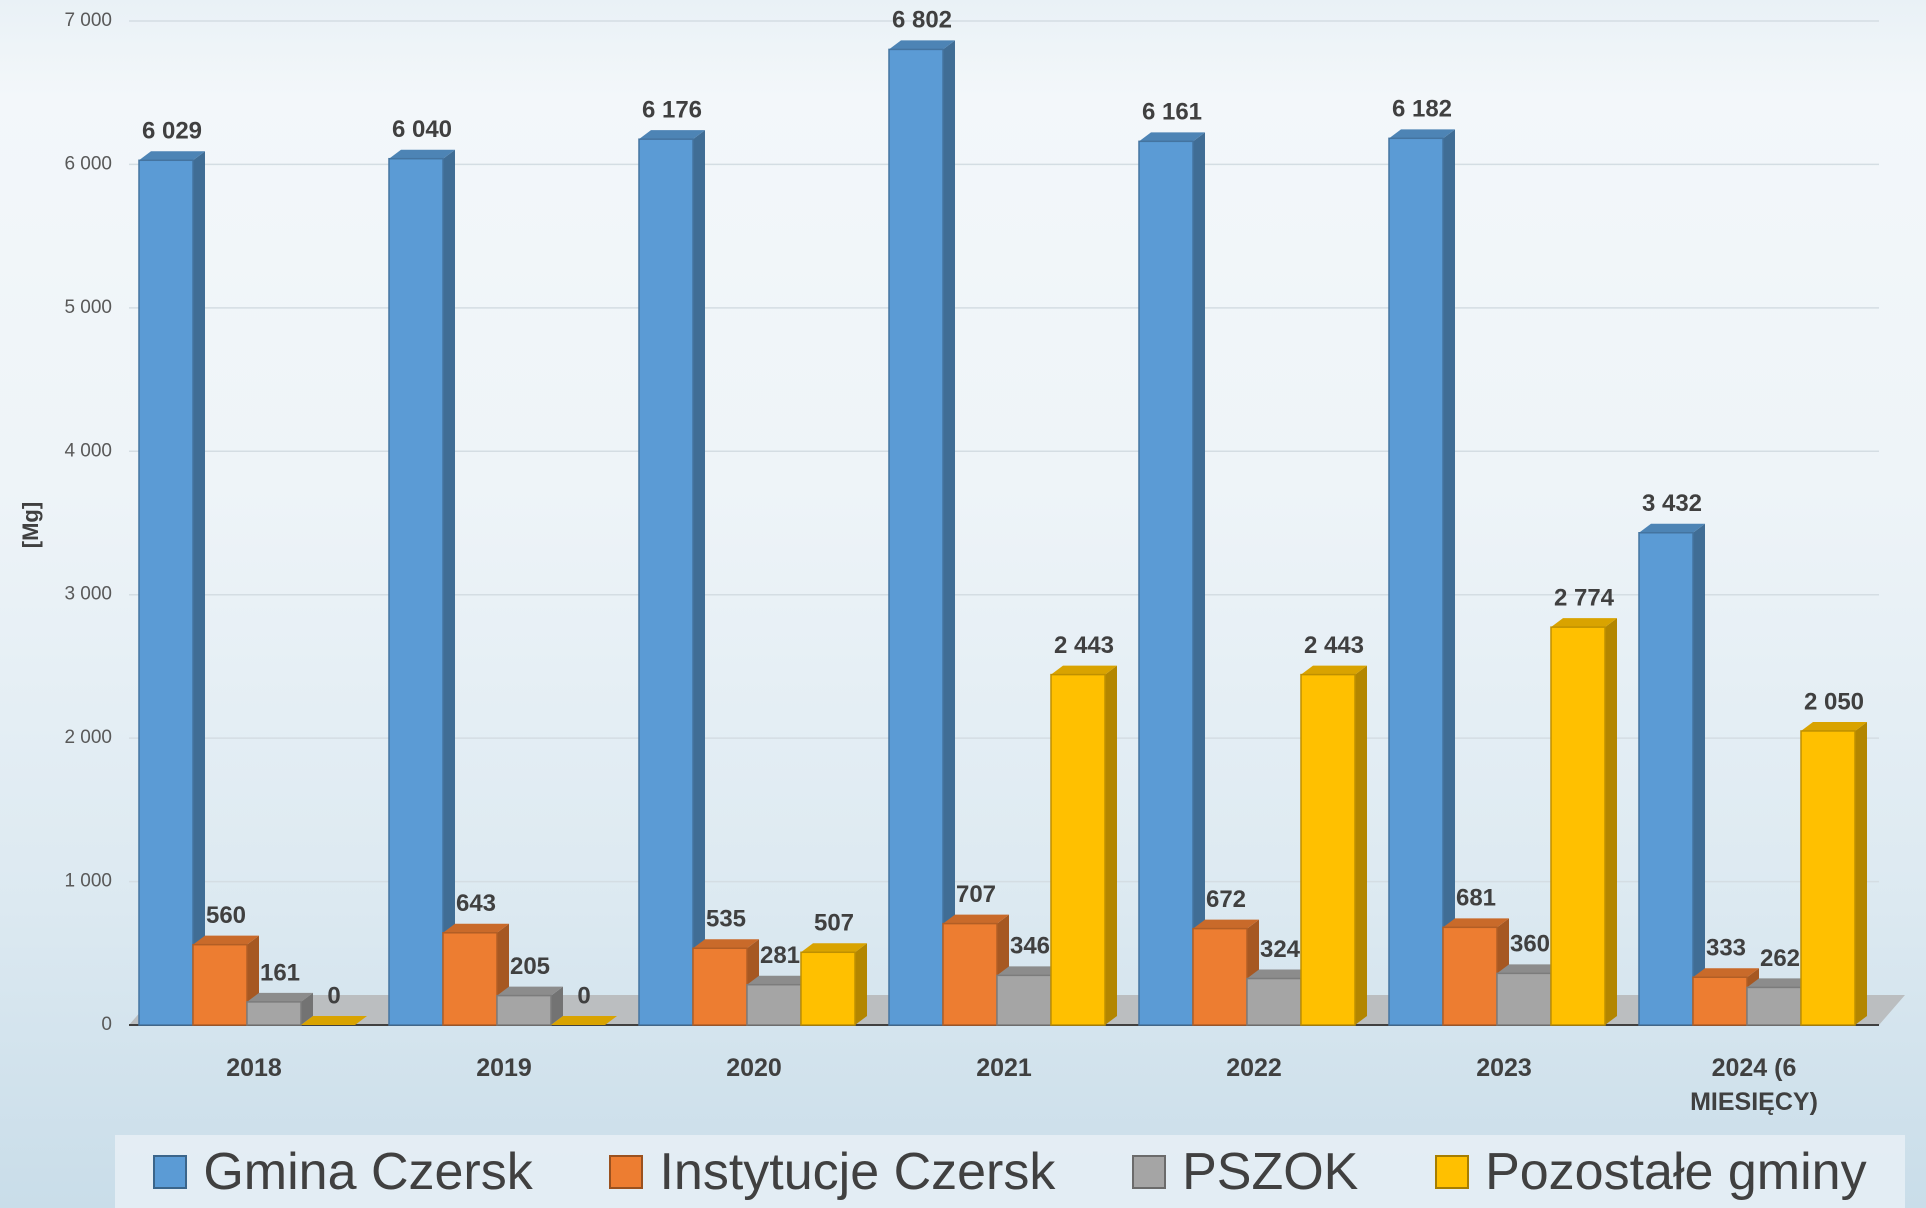 The image size is (1926, 1208). Describe the element at coordinates (333, 995) in the screenshot. I see `value-label: 0` at that location.